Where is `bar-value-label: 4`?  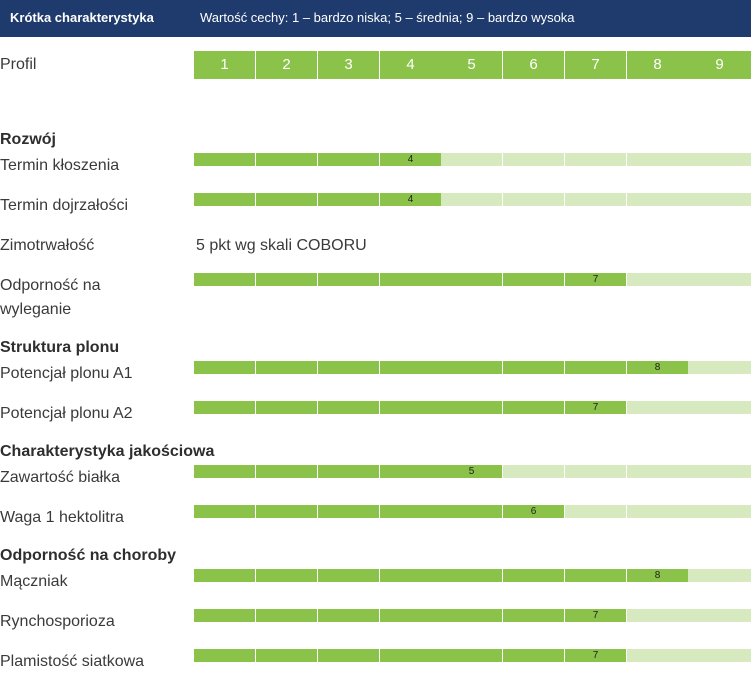
bar-value-label: 4 is located at coordinates (410, 159).